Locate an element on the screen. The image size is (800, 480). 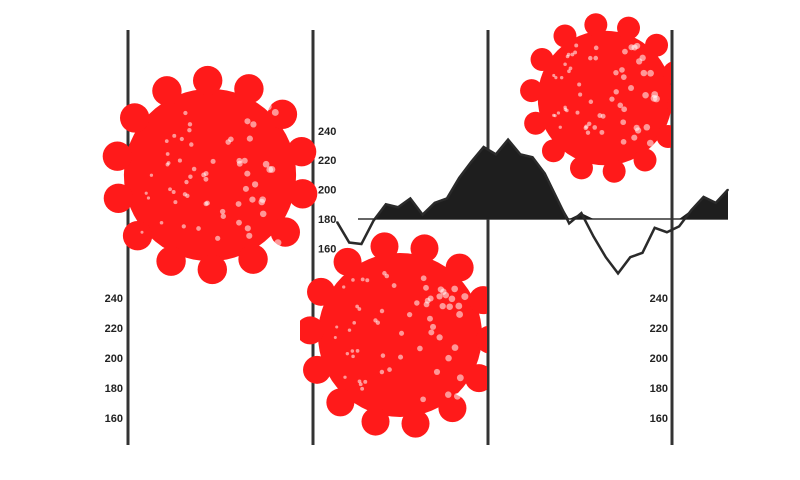
left-axis-ticks: 240 220 200 180 160 is located at coordinates (114, 359).